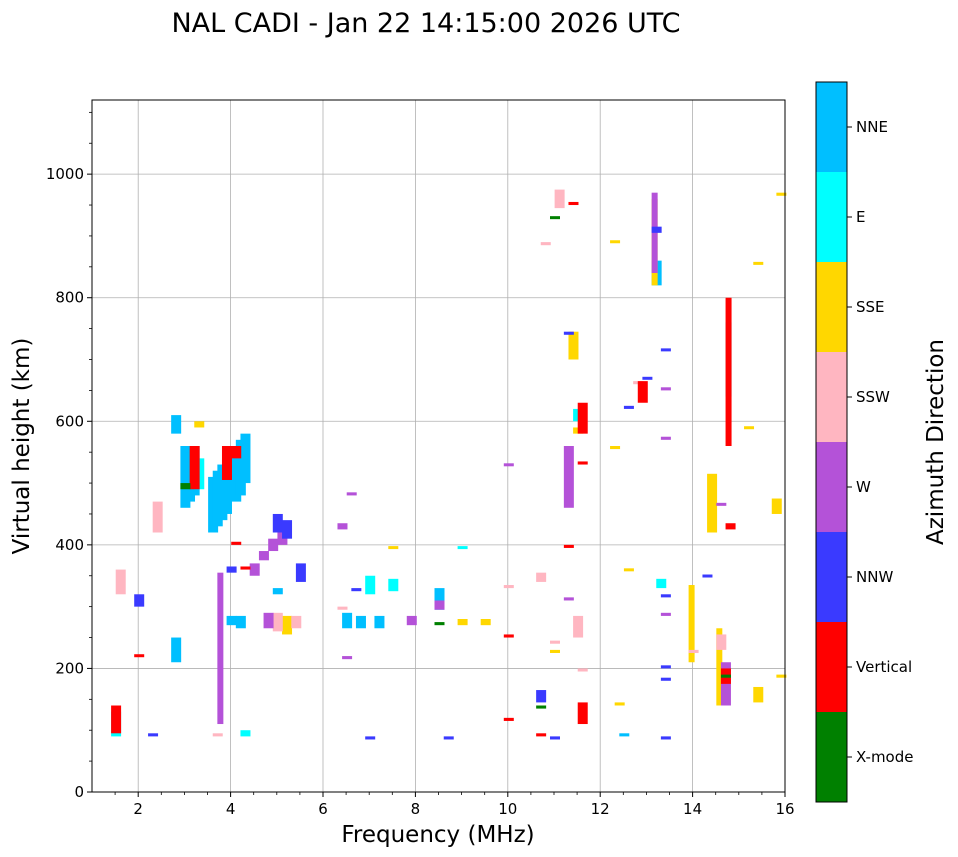 The width and height of the screenshot is (958, 857). What do you see at coordinates (831, 307) in the screenshot?
I see `colorbar-segment-sse` at bounding box center [831, 307].